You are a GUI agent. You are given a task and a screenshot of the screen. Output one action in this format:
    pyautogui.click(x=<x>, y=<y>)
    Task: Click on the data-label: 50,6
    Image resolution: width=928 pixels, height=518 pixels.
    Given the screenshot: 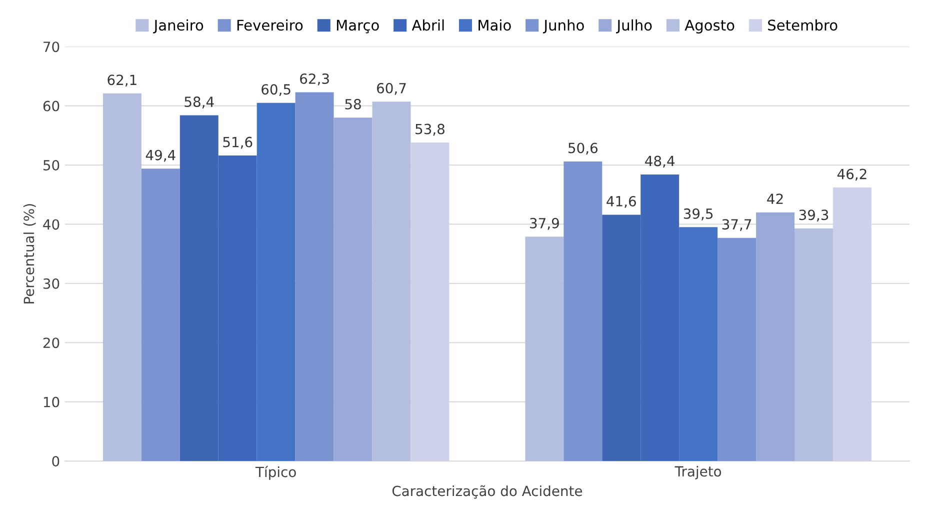 What is the action you would take?
    pyautogui.click(x=583, y=148)
    